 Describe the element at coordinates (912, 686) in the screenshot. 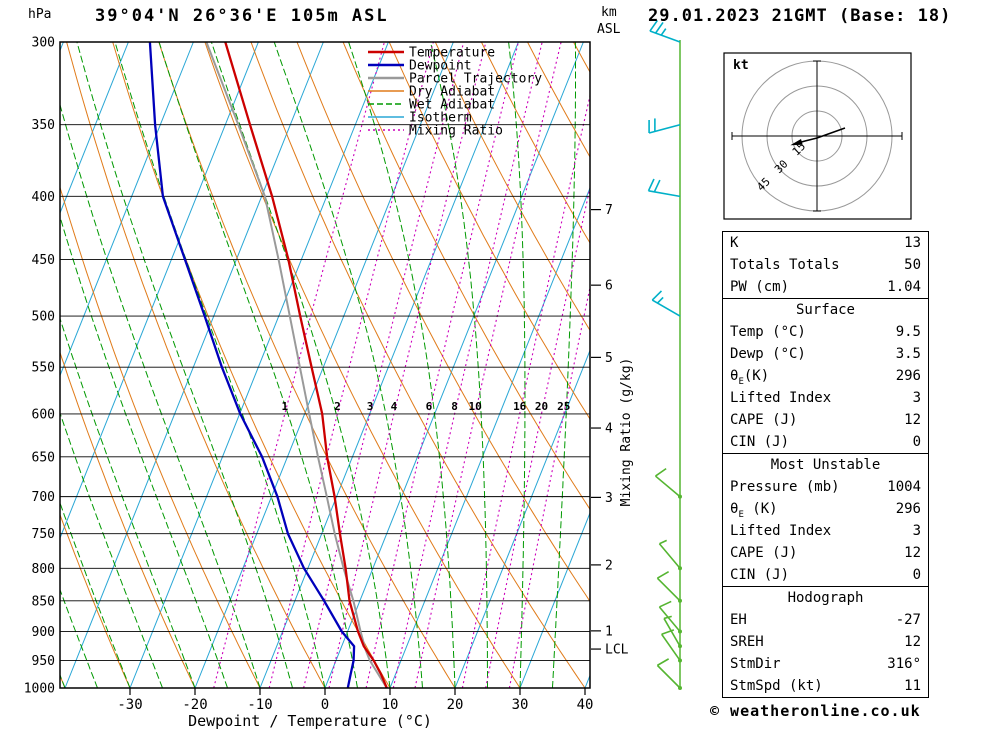

I see `row-value: 11` at that location.